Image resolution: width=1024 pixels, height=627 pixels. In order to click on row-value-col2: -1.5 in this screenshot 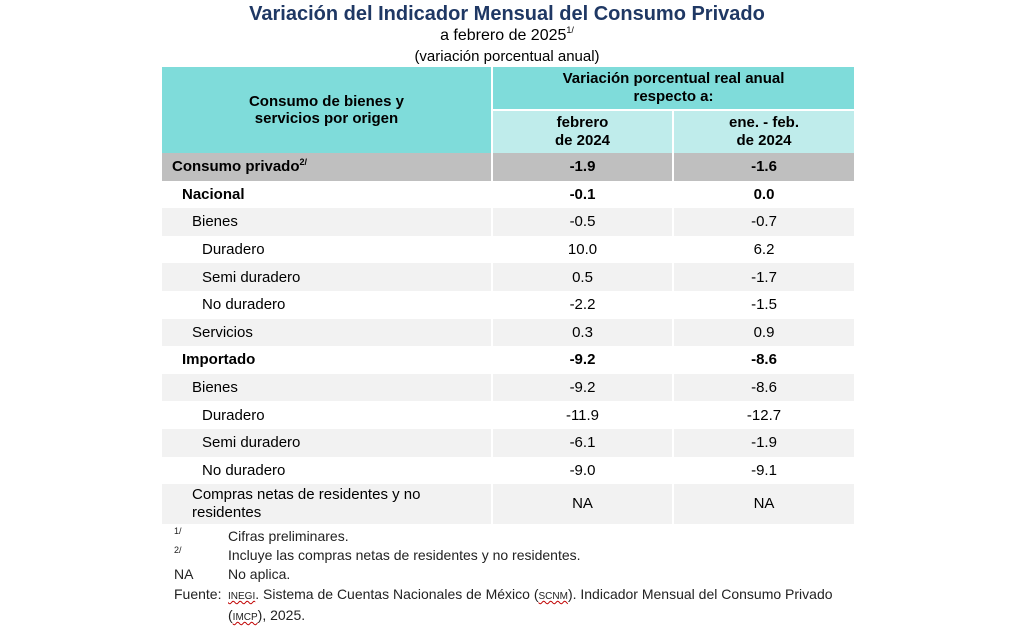, I will do `click(763, 304)`.